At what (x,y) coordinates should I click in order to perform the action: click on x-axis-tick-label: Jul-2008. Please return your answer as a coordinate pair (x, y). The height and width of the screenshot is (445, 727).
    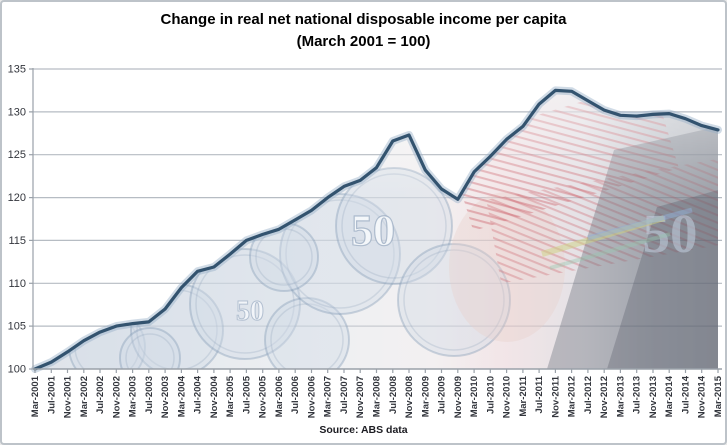
    Looking at the image, I should click on (393, 395).